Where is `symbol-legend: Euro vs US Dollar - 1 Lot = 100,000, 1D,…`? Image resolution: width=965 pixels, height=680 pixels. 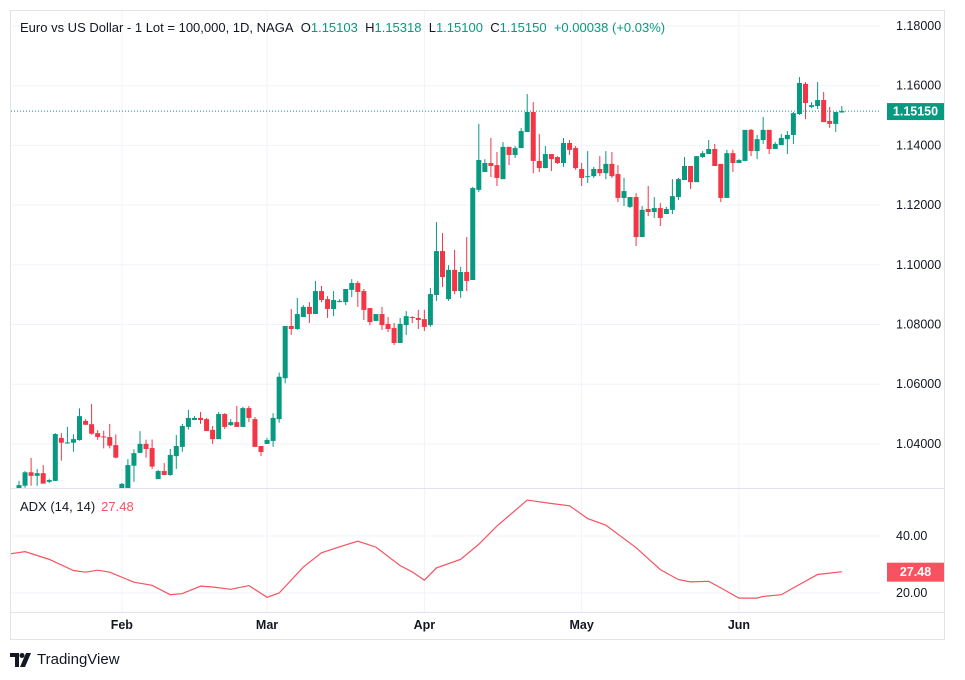 symbol-legend: Euro vs US Dollar - 1 Lot = 100,000, 1D,… is located at coordinates (342, 27).